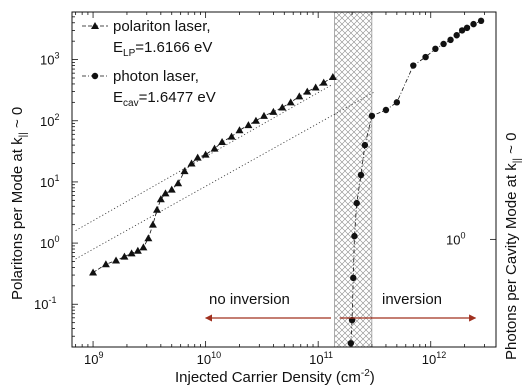 This screenshot has width=522, height=387. Describe the element at coordinates (164, 99) in the screenshot. I see `legend-sublabel-photon: Ecav=1.6477 eV` at that location.